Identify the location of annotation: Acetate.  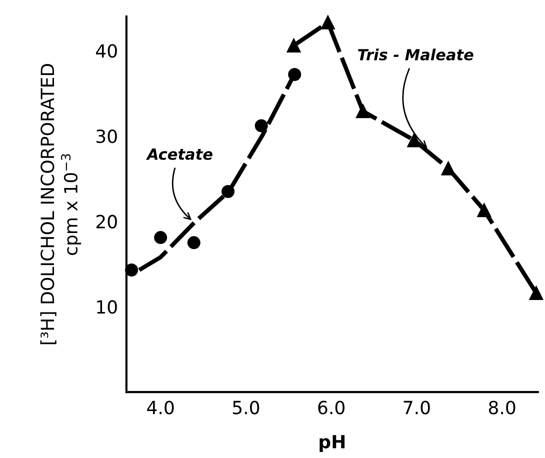
(179, 154).